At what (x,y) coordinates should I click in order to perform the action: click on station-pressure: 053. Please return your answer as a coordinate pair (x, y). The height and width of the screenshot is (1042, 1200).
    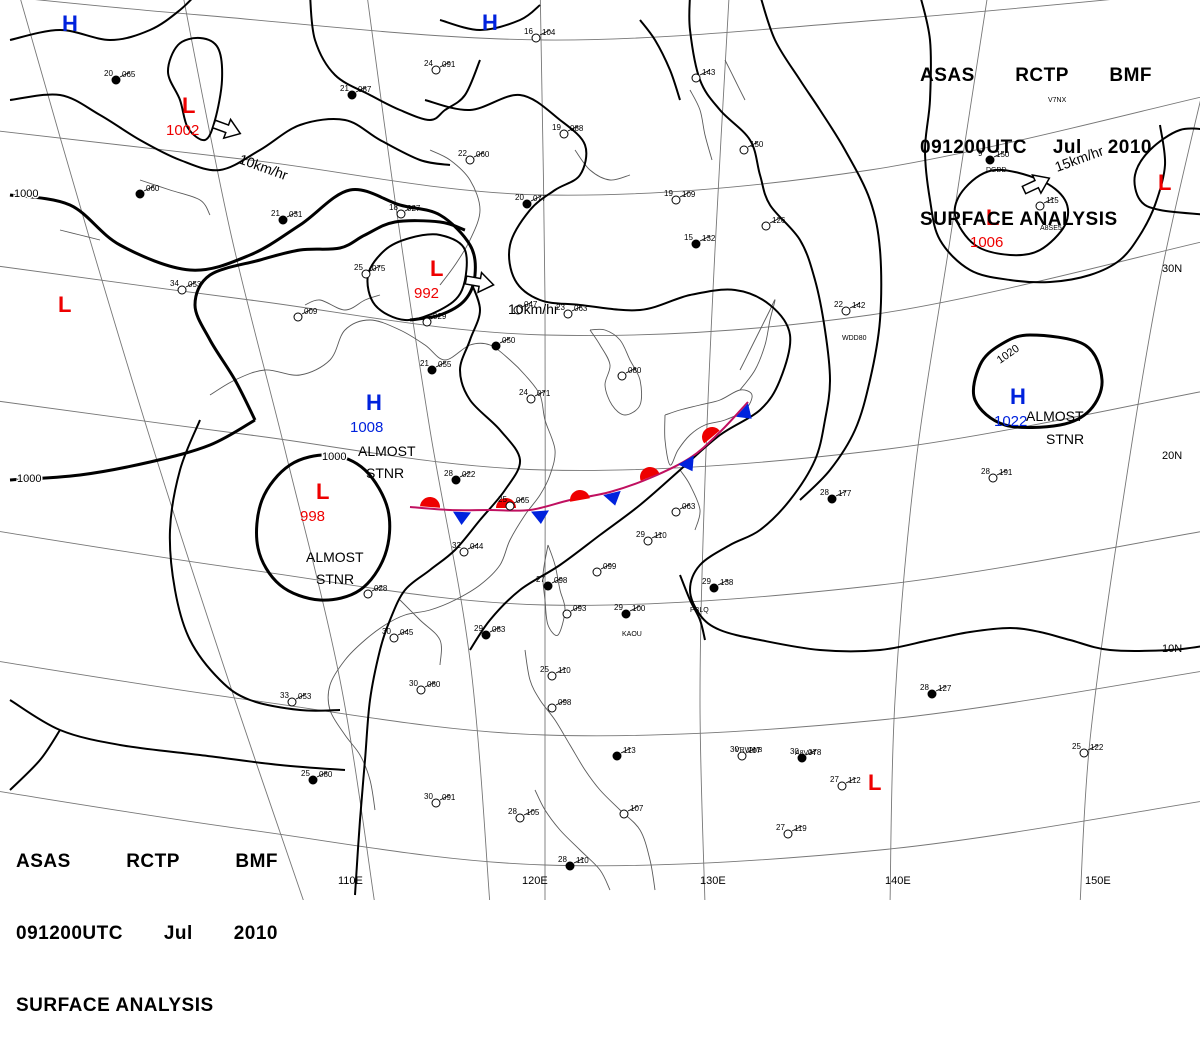
    Looking at the image, I should click on (305, 696).